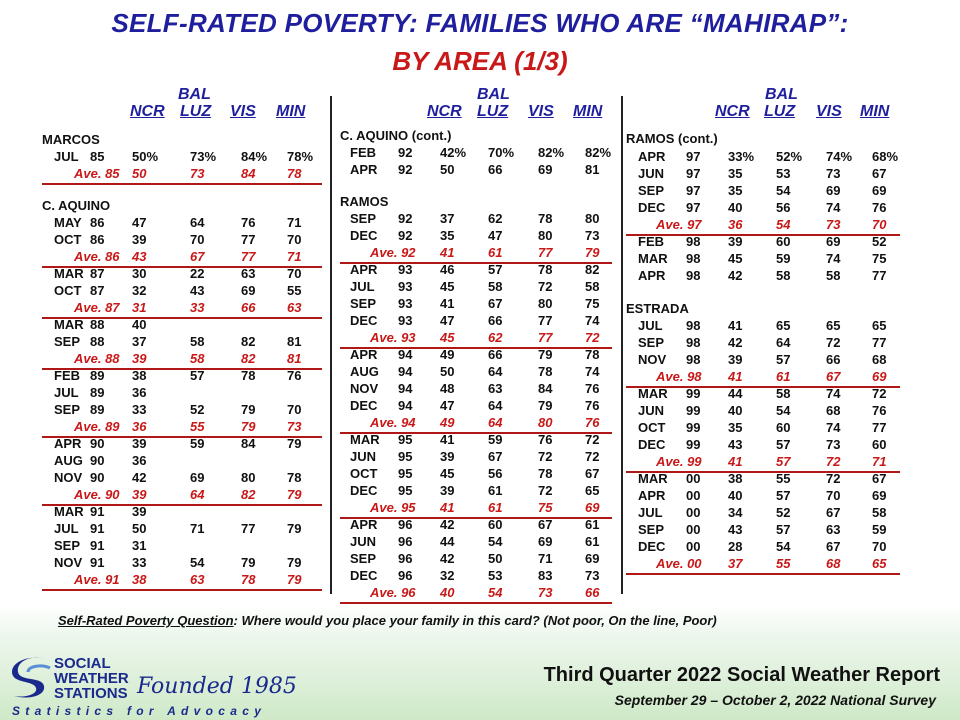  Describe the element at coordinates (453, 152) in the screenshot. I see `value-ncr: 42%` at that location.